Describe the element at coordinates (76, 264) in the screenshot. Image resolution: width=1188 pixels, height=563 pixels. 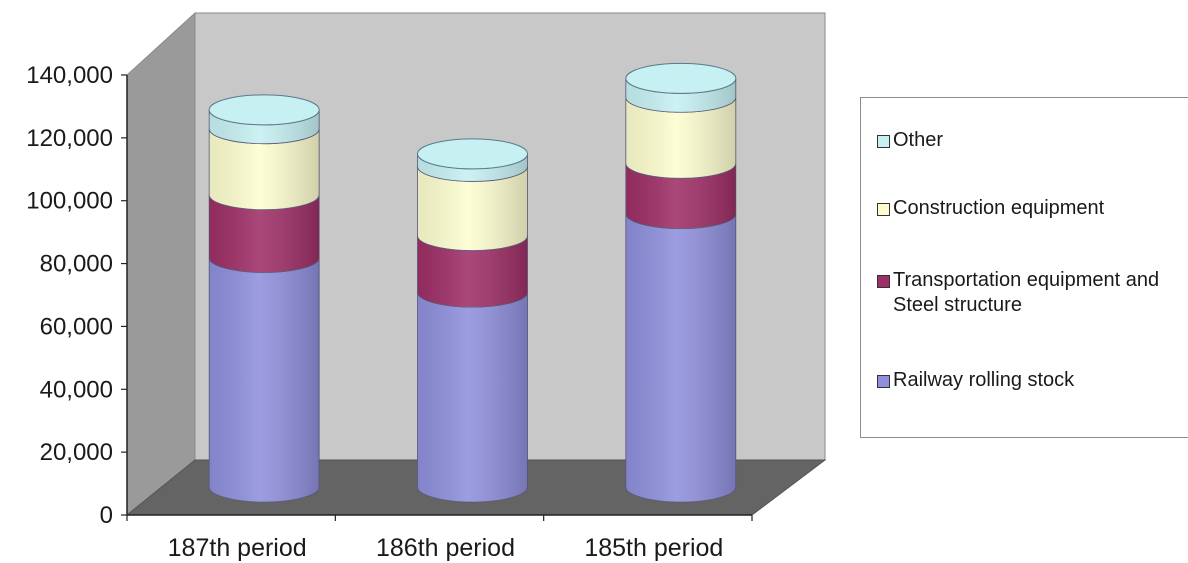
I see `y-tick-label: 80,000` at that location.